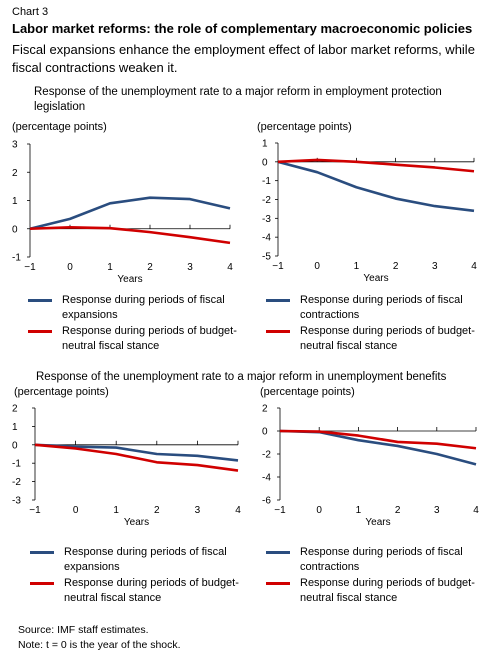  I want to click on y-tick-label: -5, so click(266, 257).